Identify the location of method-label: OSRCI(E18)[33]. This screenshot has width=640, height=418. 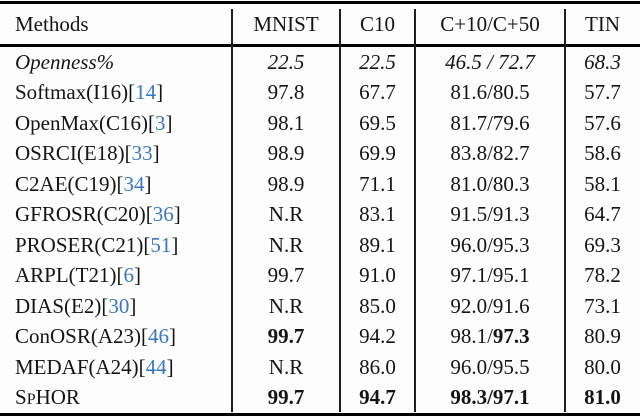
(116, 153).